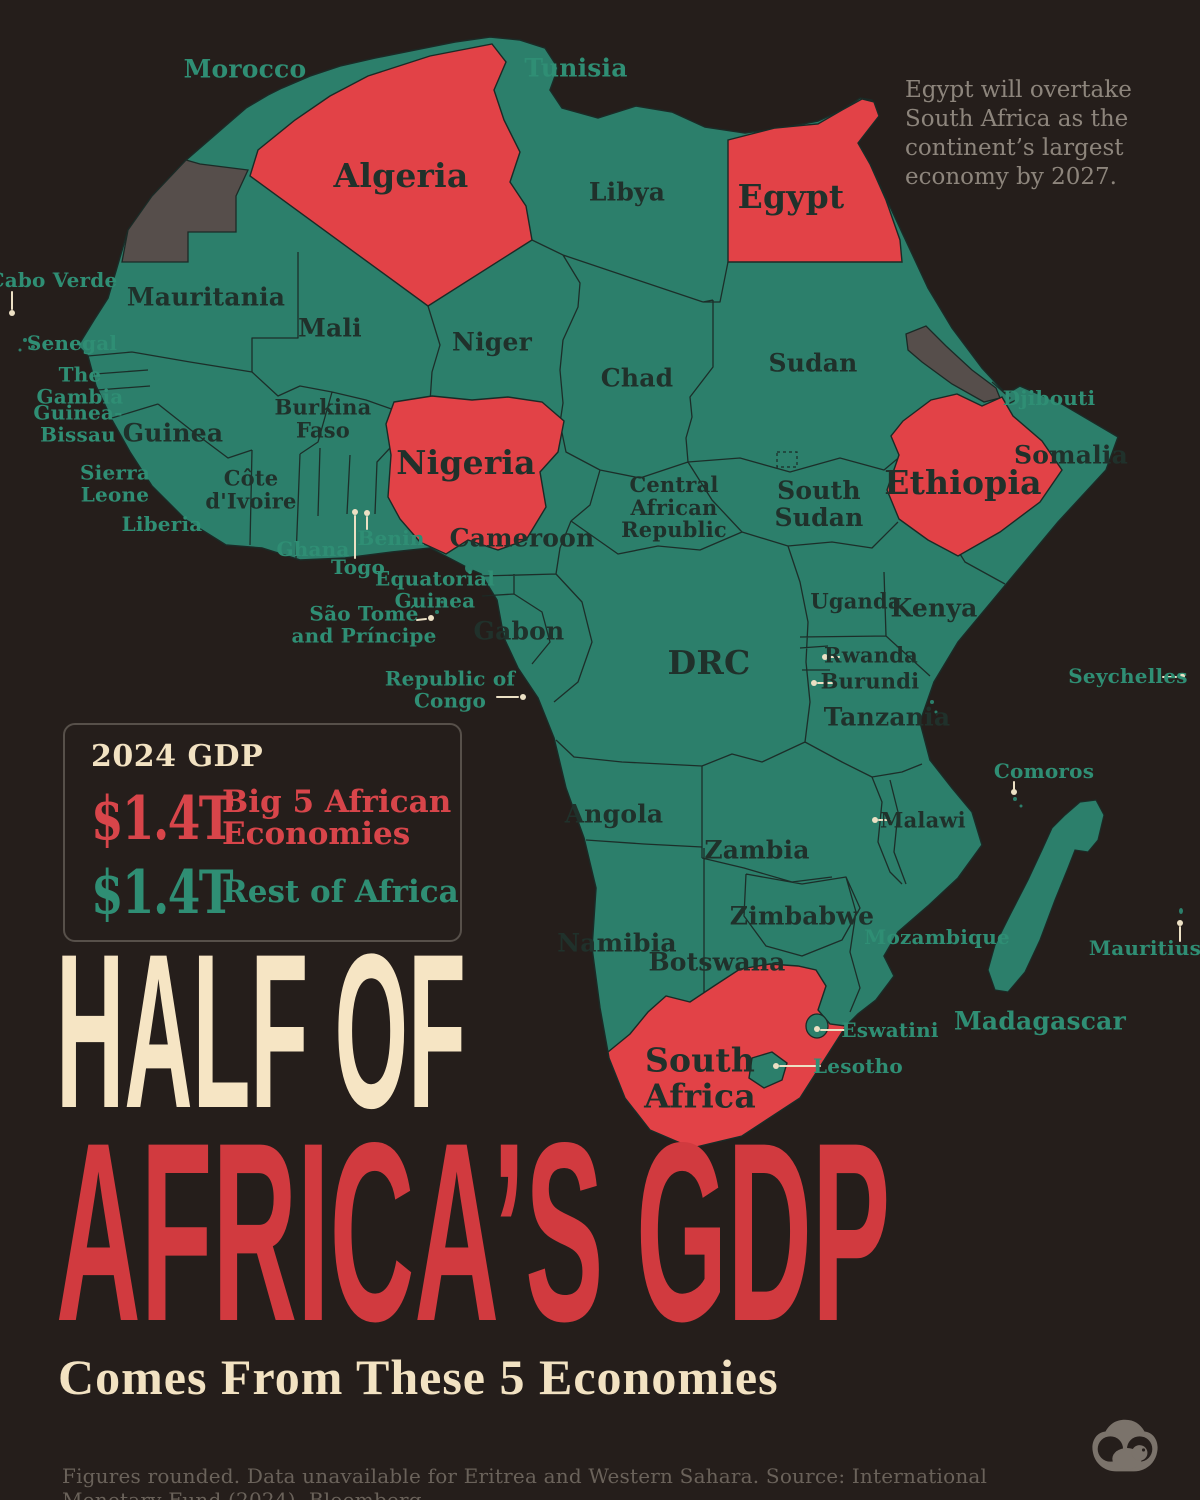 The height and width of the screenshot is (1500, 1200). What do you see at coordinates (466, 463) in the screenshot?
I see `map-label-nigeria: Nigeria` at bounding box center [466, 463].